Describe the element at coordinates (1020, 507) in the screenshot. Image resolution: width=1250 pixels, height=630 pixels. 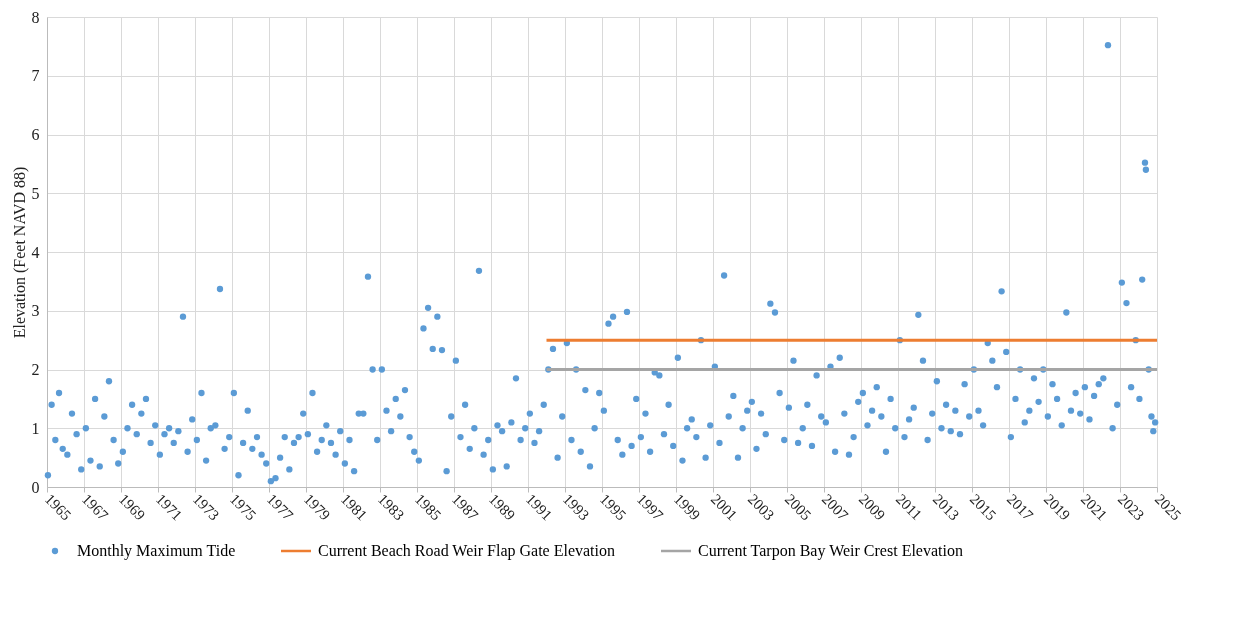
I see `x-tick-label: 2017` at that location.